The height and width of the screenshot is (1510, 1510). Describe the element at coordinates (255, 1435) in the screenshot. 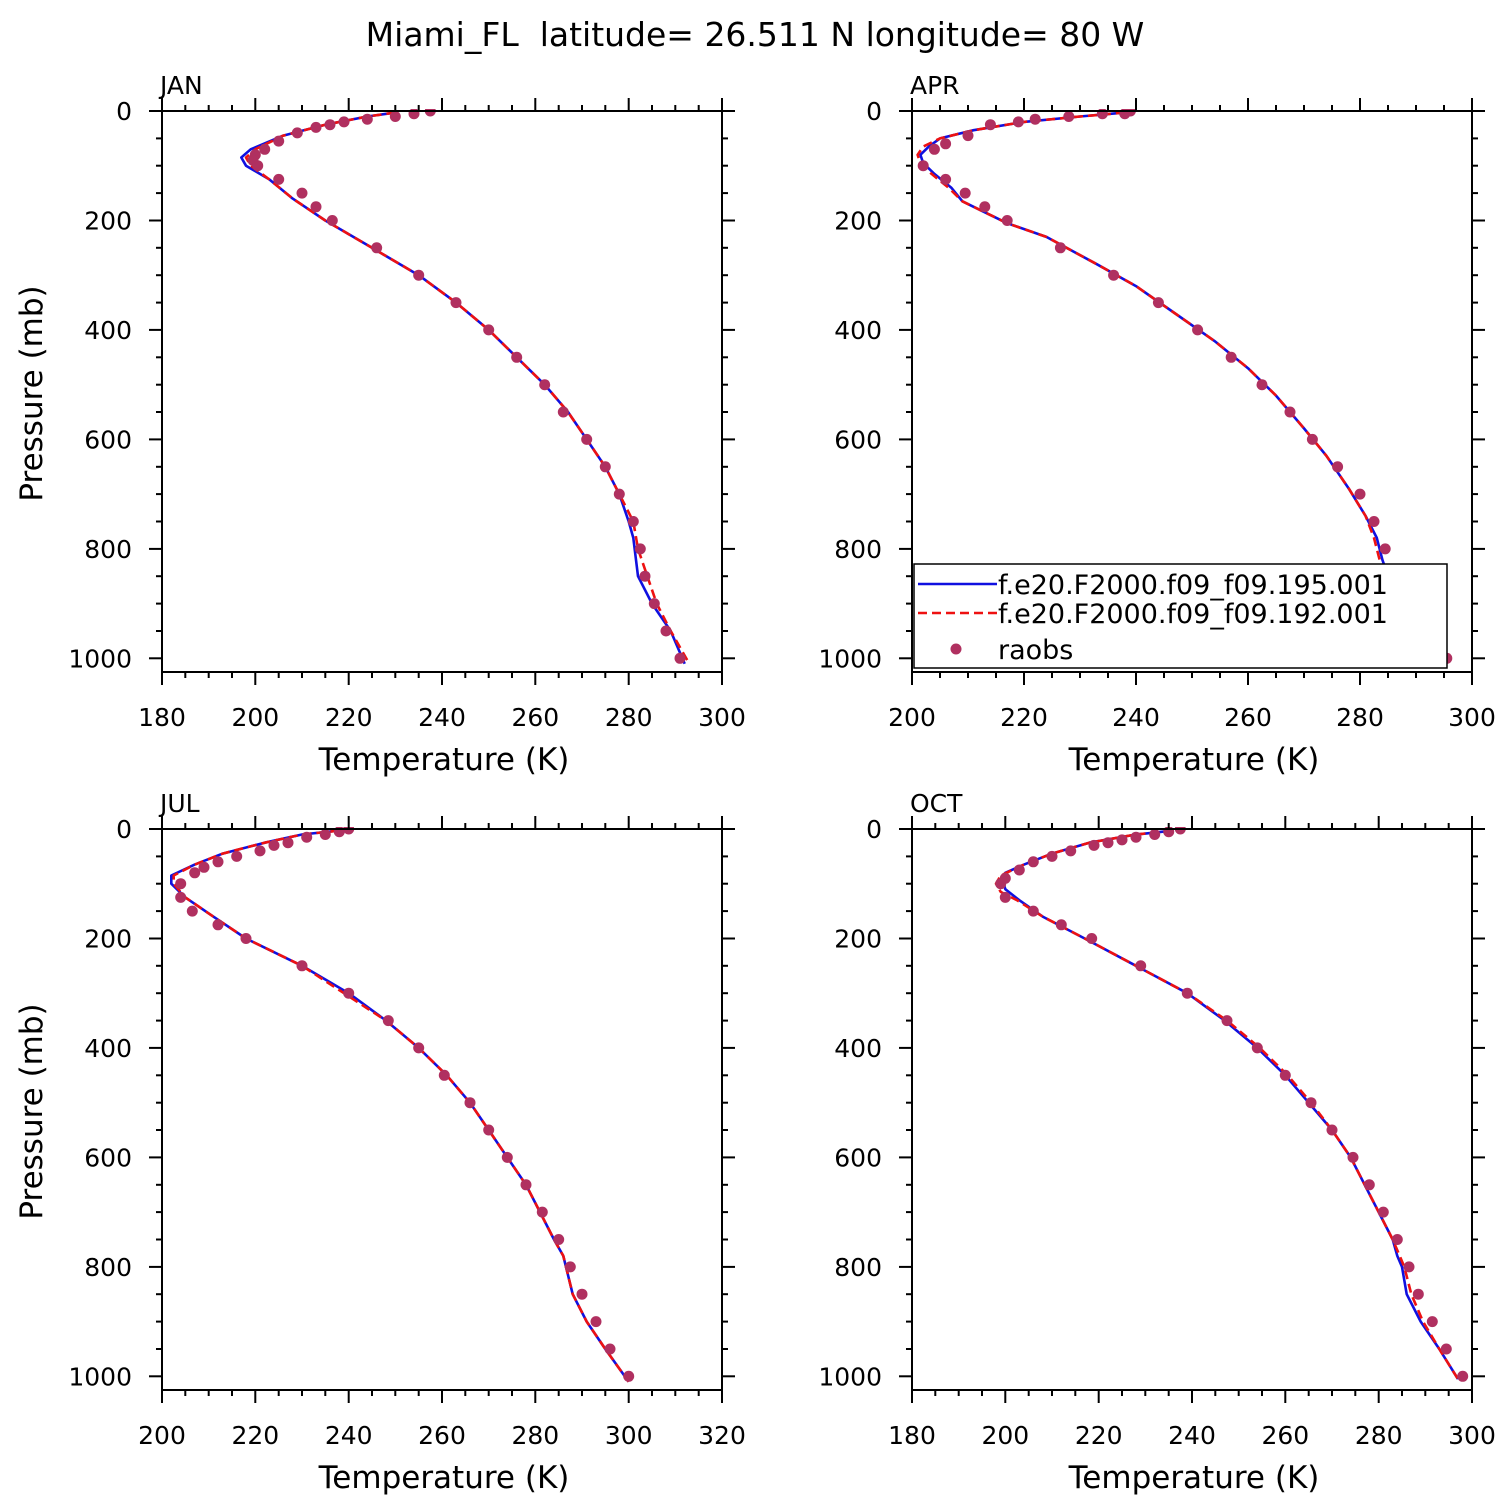

I see `x-tick-label: 220` at that location.